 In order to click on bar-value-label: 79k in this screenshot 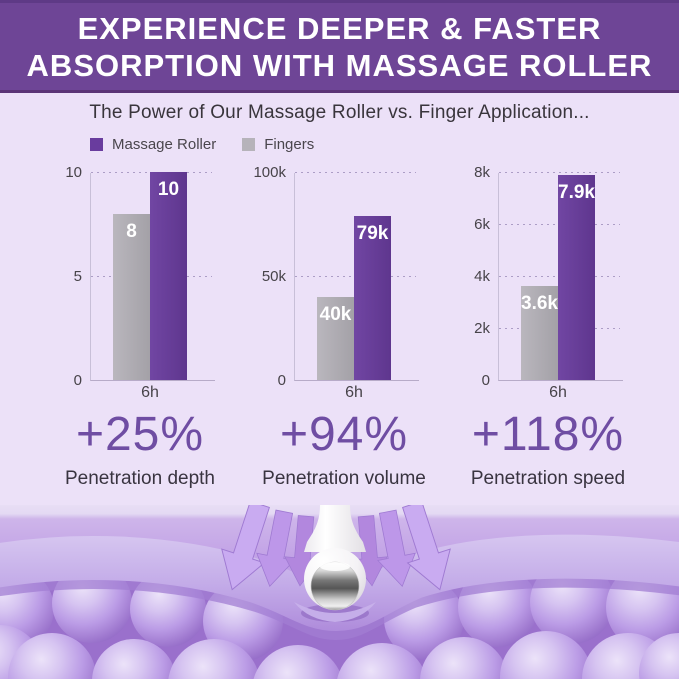, I will do `click(372, 233)`.